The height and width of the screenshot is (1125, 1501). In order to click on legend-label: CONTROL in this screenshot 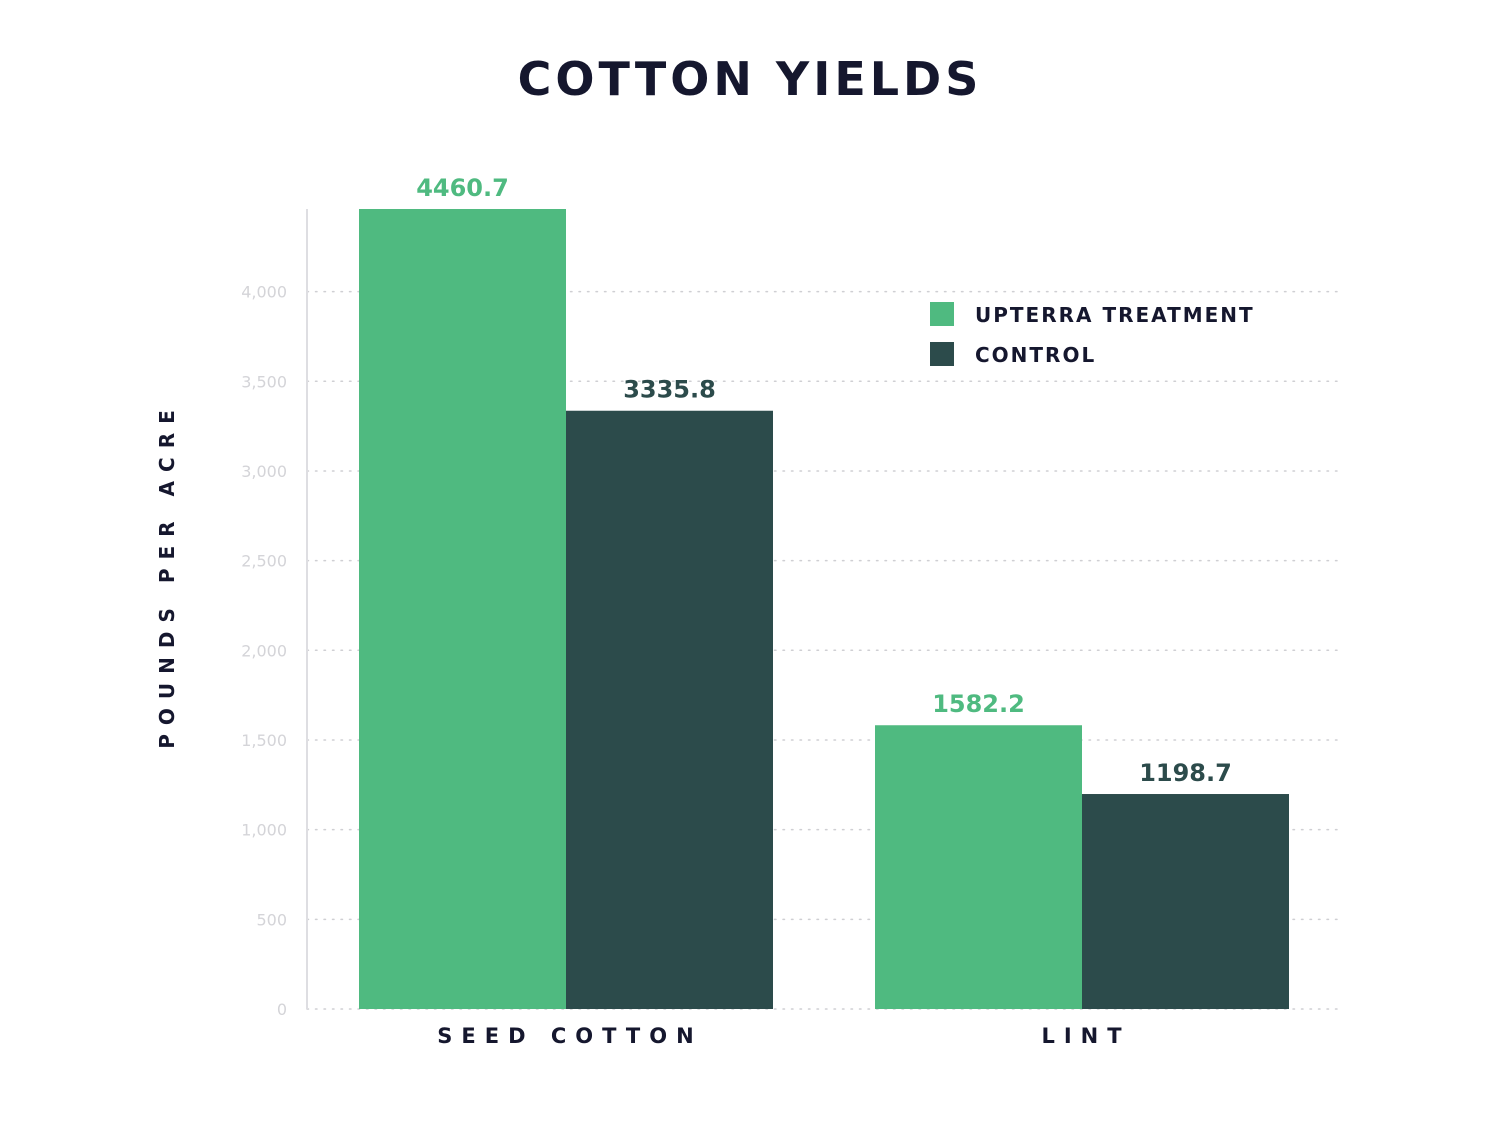, I will do `click(1035, 355)`.